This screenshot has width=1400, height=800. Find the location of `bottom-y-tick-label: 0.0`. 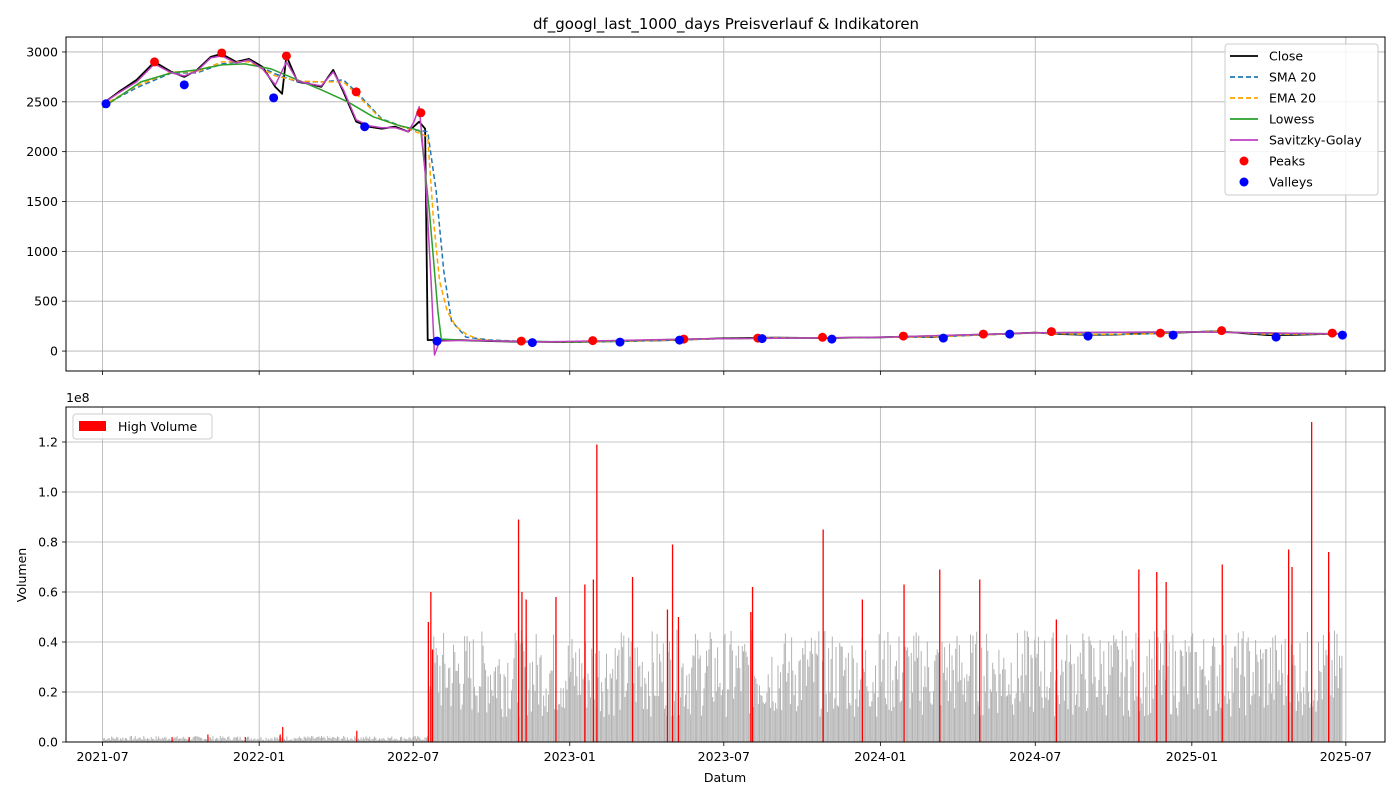

bottom-y-tick-label: 0.0 is located at coordinates (48, 742).